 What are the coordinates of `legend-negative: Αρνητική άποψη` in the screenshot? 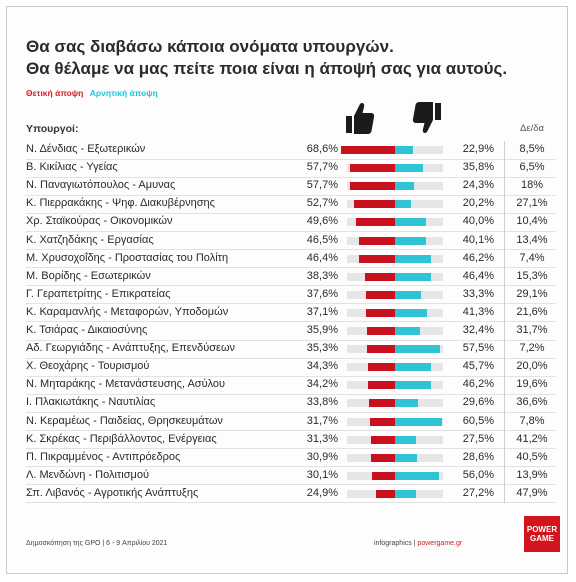 It's located at (123, 93).